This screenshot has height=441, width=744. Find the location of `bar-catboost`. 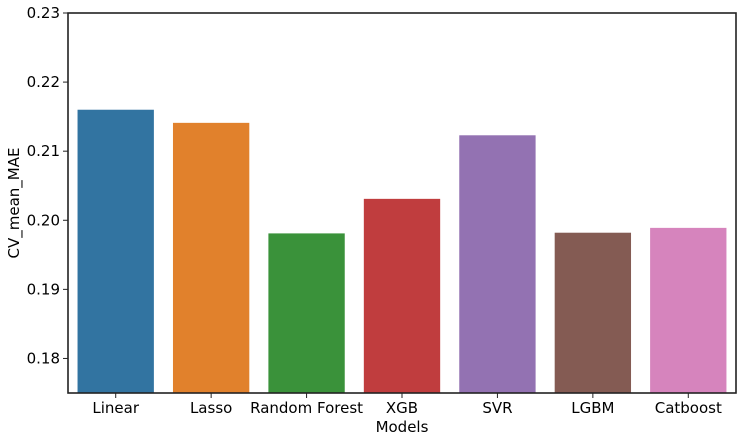

bar-catboost is located at coordinates (688, 310).